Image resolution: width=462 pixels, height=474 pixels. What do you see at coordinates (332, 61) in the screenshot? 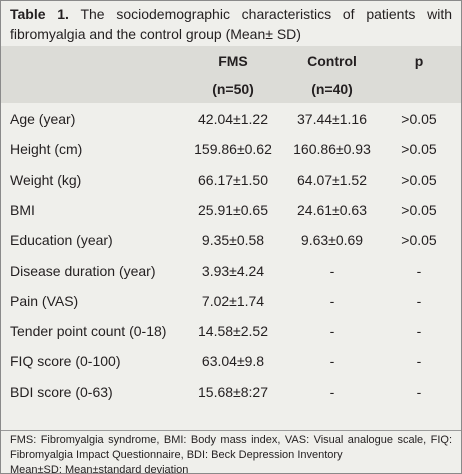
I see `column-header: Control` at bounding box center [332, 61].